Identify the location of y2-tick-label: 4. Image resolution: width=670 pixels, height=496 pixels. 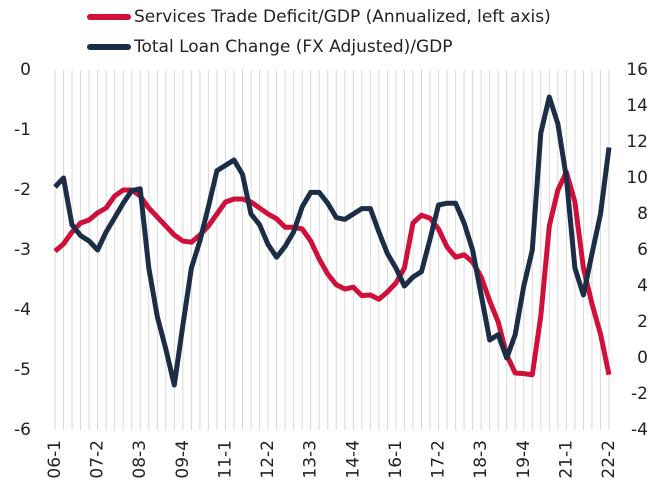
(642, 286).